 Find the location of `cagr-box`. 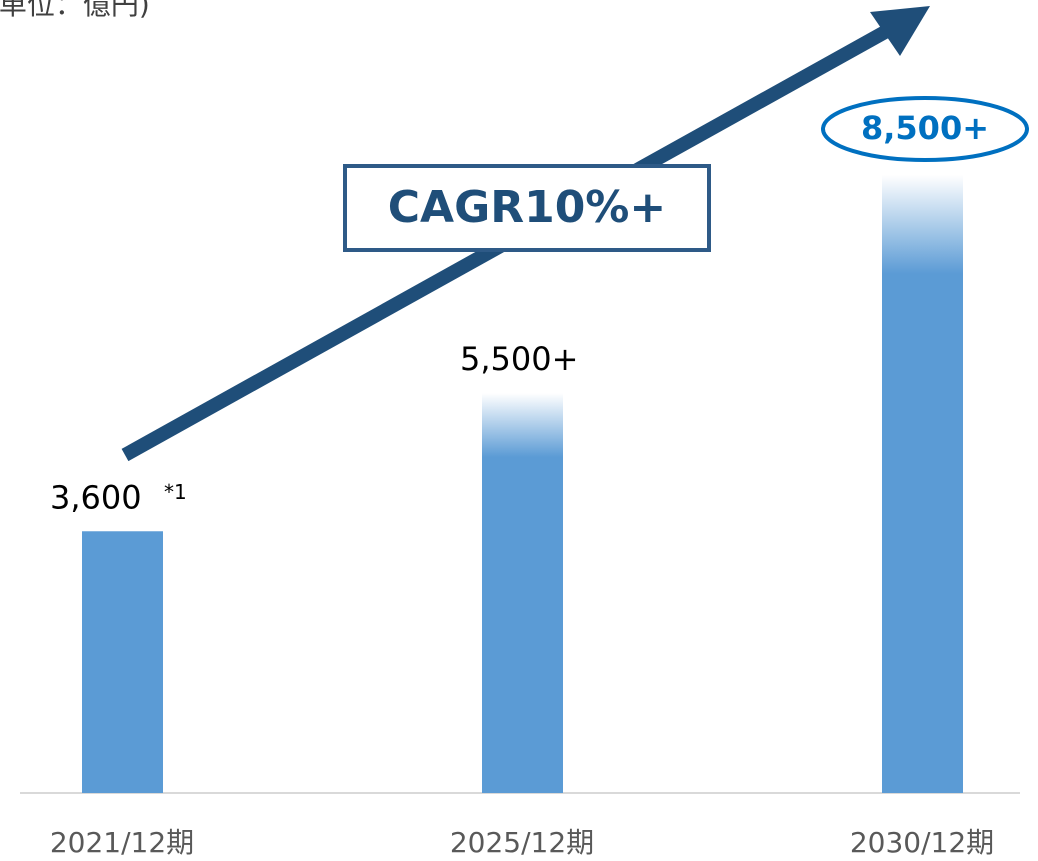

cagr-box is located at coordinates (527, 208).